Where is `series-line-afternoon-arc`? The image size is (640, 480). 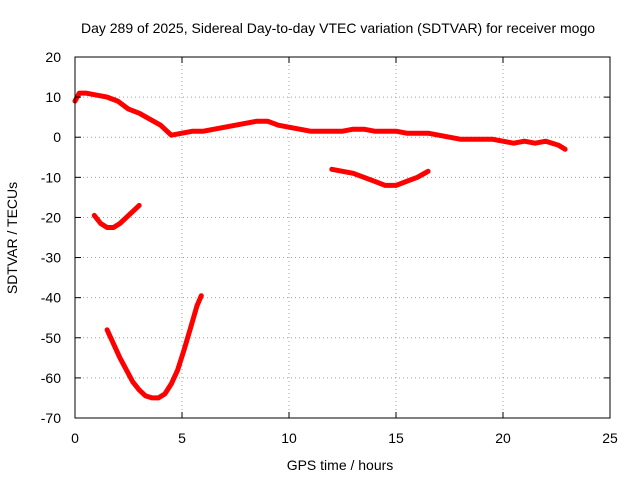 series-line-afternoon-arc is located at coordinates (380, 177).